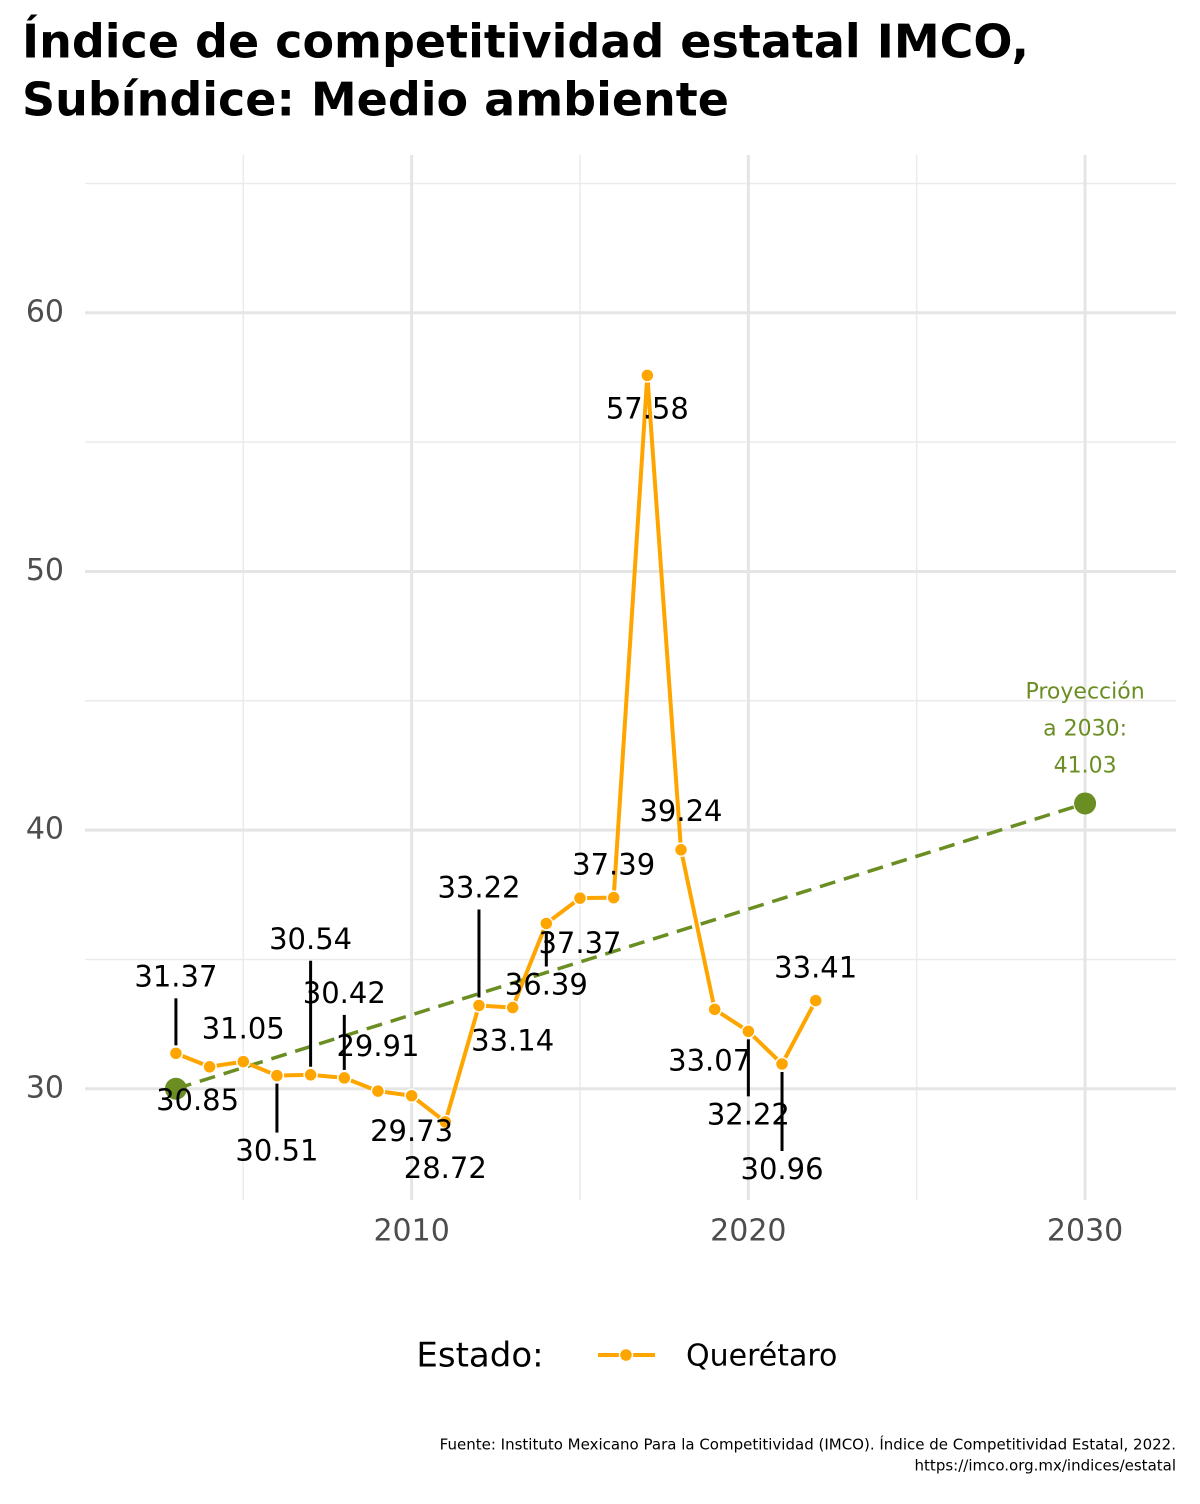 The image size is (1200, 1504). I want to click on x-tick-label: 2010, so click(411, 1231).